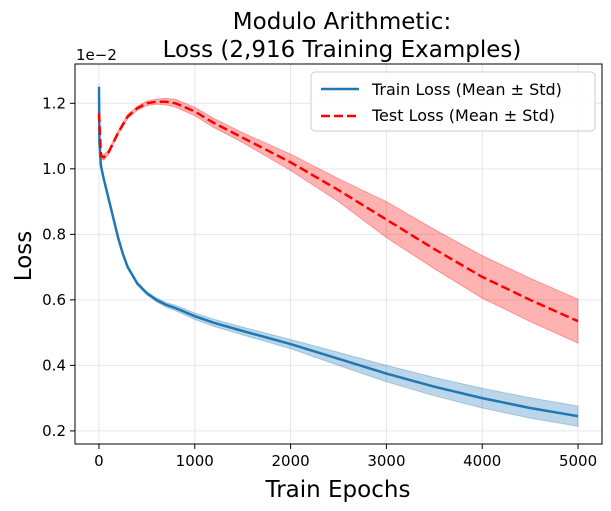  I want to click on x-tick-label: 1000, so click(195, 461).